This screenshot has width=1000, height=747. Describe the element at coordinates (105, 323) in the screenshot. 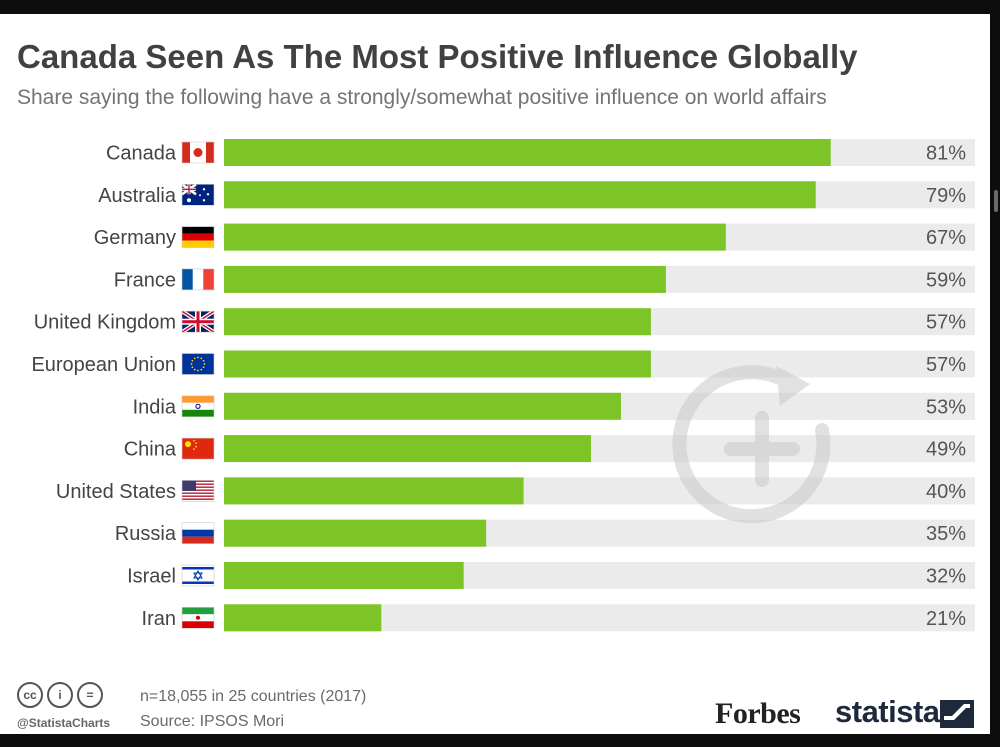

I see `category-label: United Kingdom` at that location.